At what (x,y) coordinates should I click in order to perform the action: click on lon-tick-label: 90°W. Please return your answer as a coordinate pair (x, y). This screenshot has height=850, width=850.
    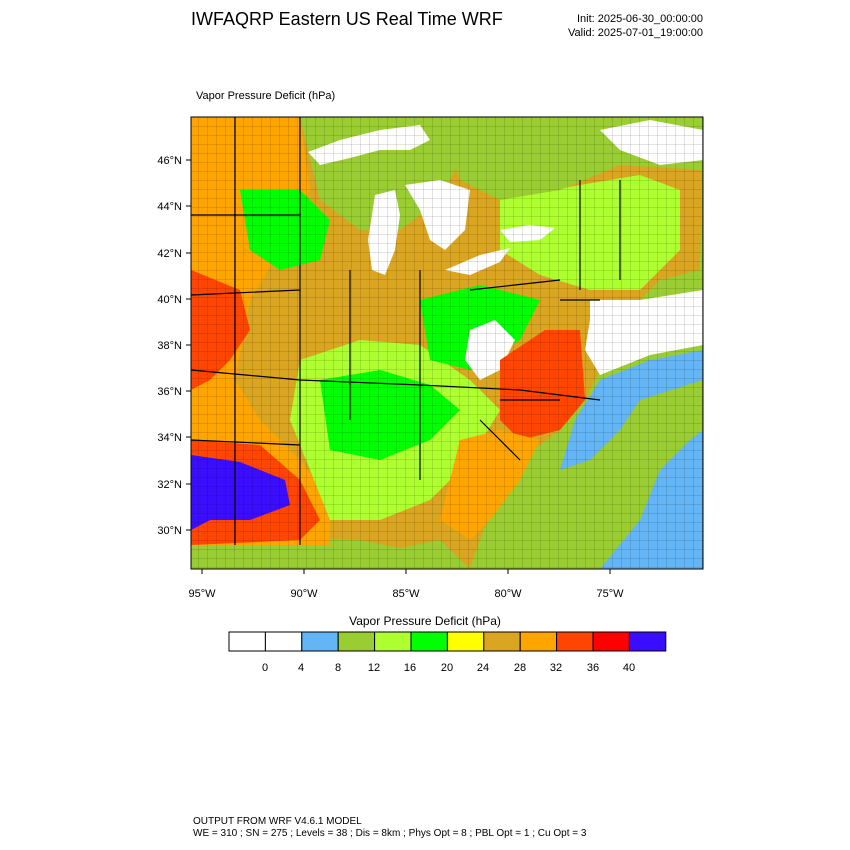
    Looking at the image, I should click on (304, 594).